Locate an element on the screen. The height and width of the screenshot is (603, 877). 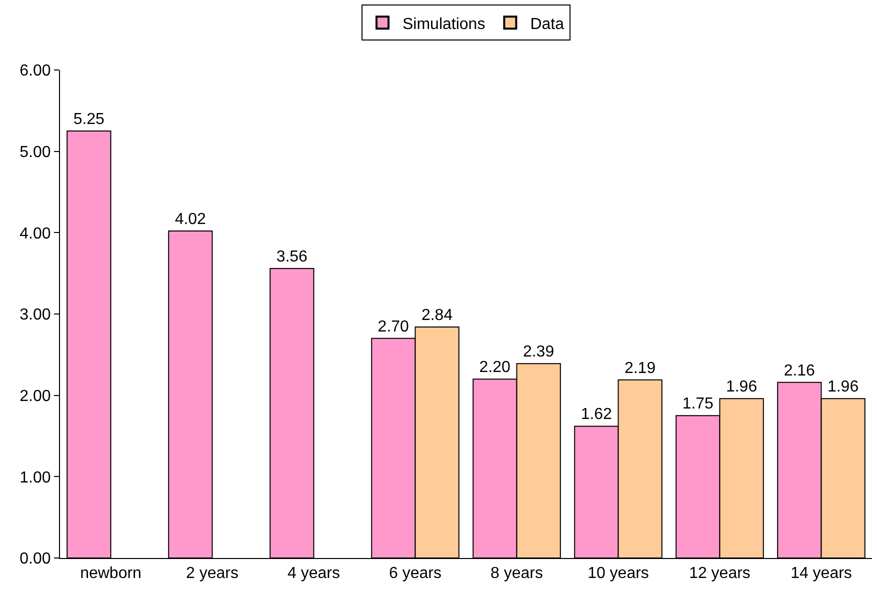
data-label: 2.84 is located at coordinates (437, 315).